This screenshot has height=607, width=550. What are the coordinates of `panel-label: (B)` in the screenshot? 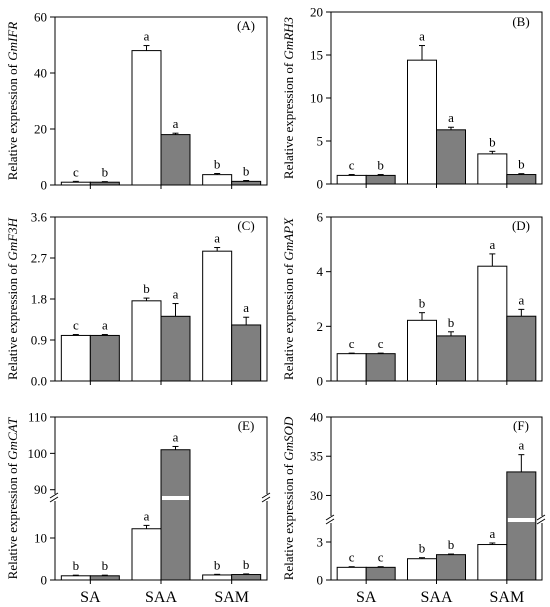 It's located at (520, 21).